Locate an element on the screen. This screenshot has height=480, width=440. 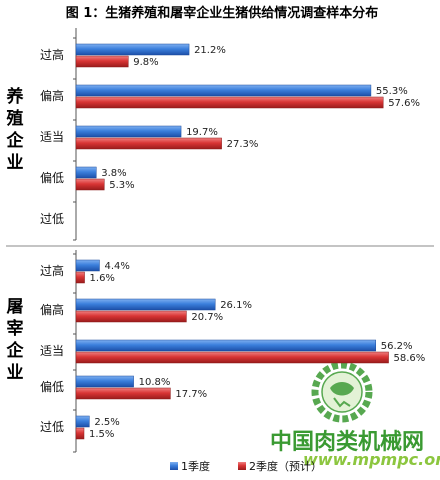
data-label: 2.5% is located at coordinates (106, 422).